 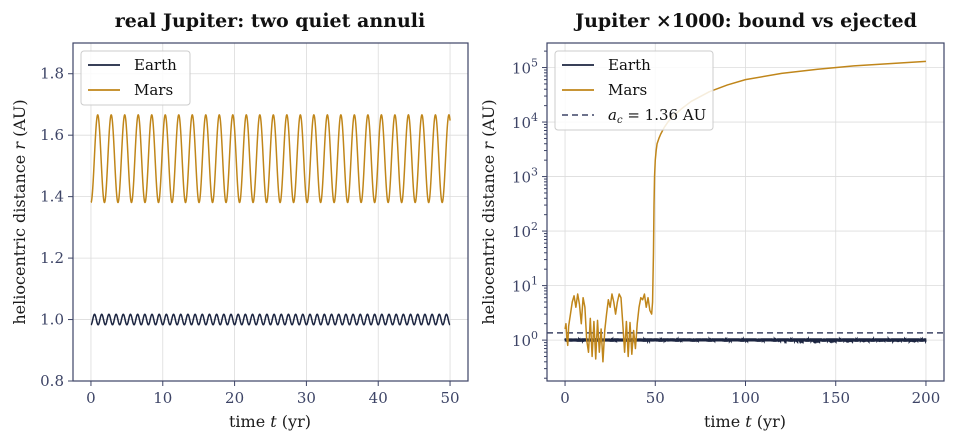 What do you see at coordinates (657, 116) in the screenshot?
I see `right-legend-ac-label: ac = 1.36 AU` at bounding box center [657, 116].